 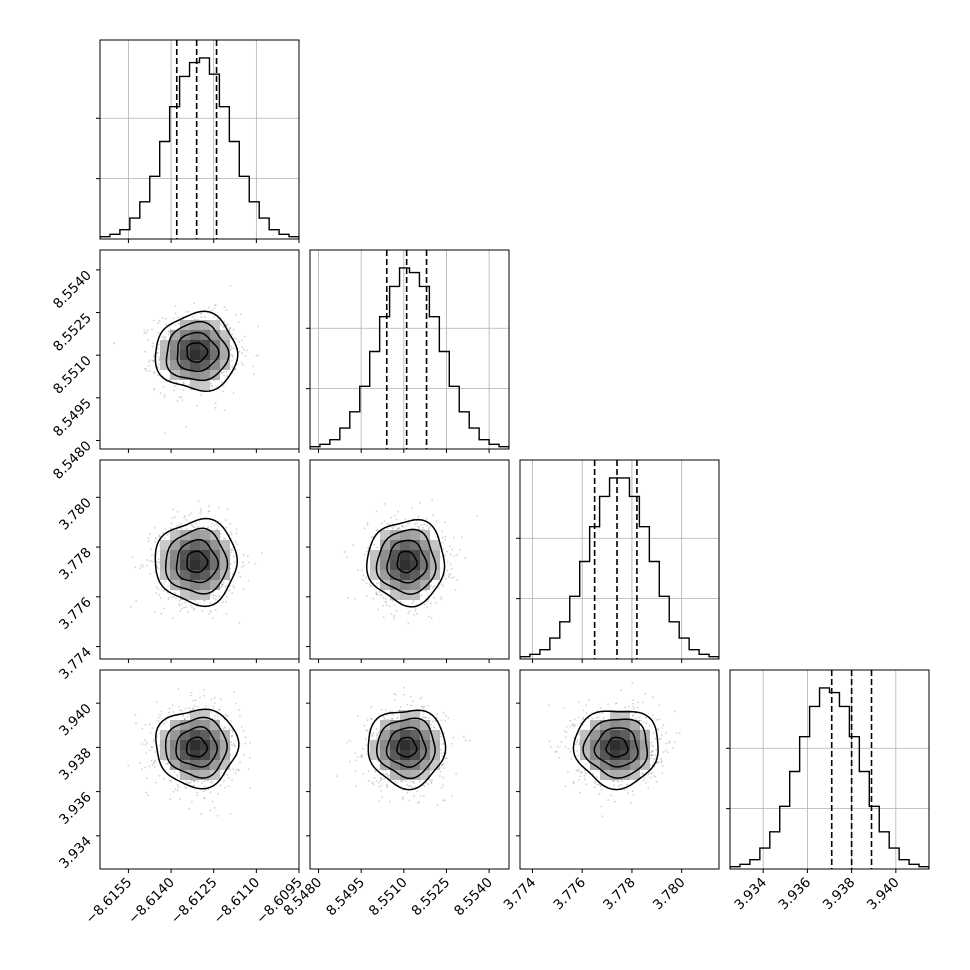 I want to click on contour-level, so click(x=406, y=561).